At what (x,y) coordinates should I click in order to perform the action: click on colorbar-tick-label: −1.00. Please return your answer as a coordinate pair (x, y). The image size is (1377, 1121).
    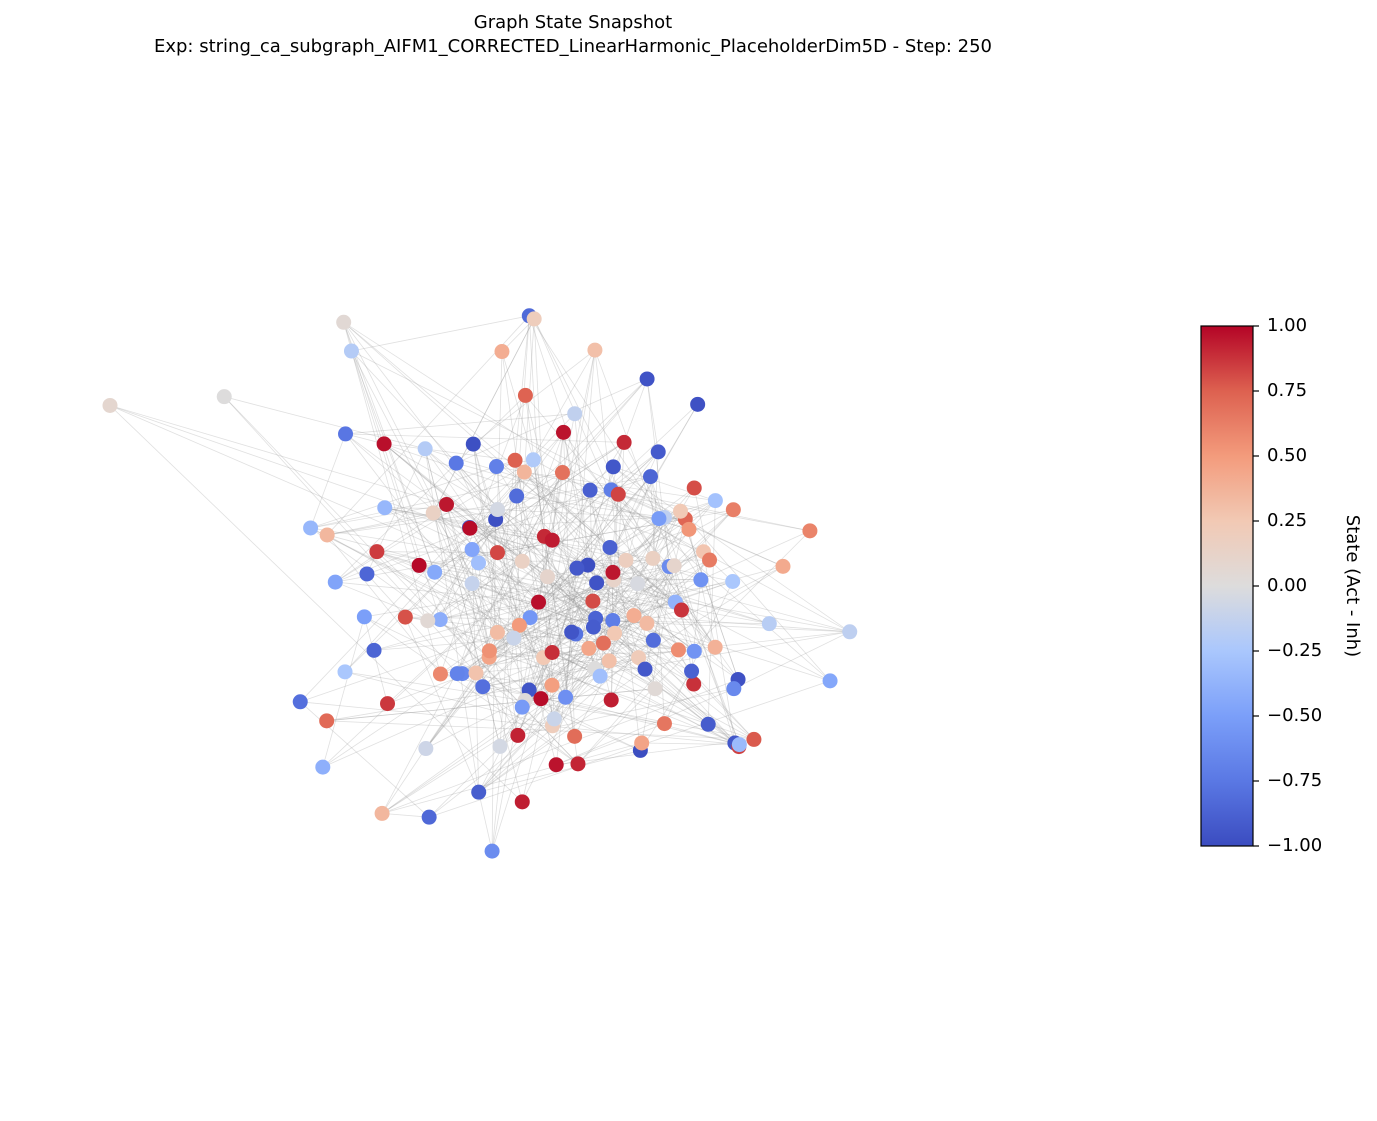
    Looking at the image, I should click on (1294, 845).